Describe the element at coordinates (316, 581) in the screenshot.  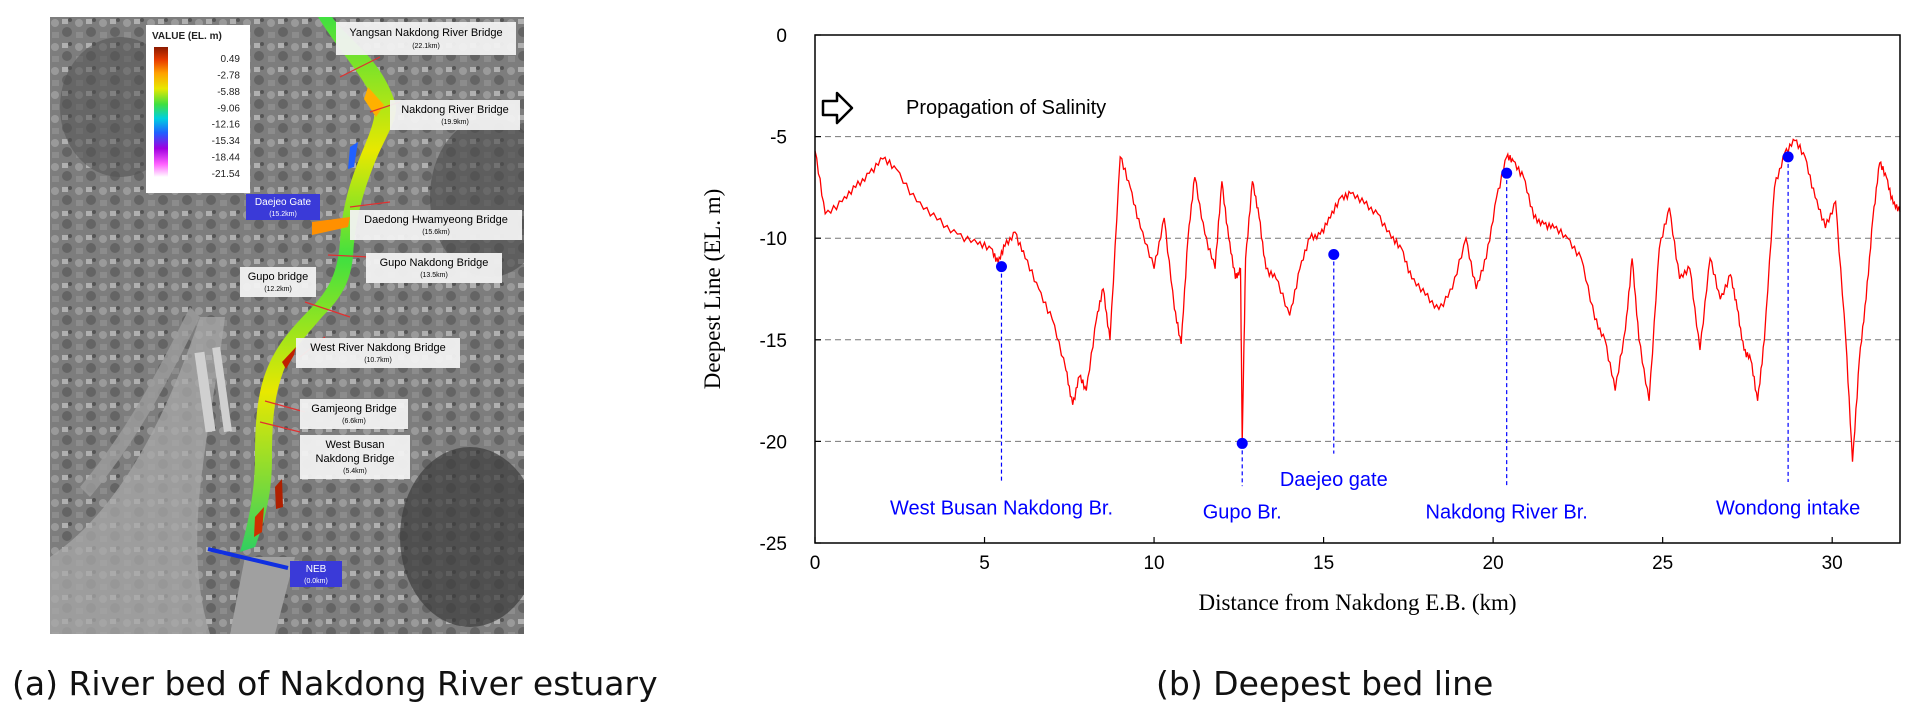
I see `map-label-neb-km: (0.0km)` at that location.